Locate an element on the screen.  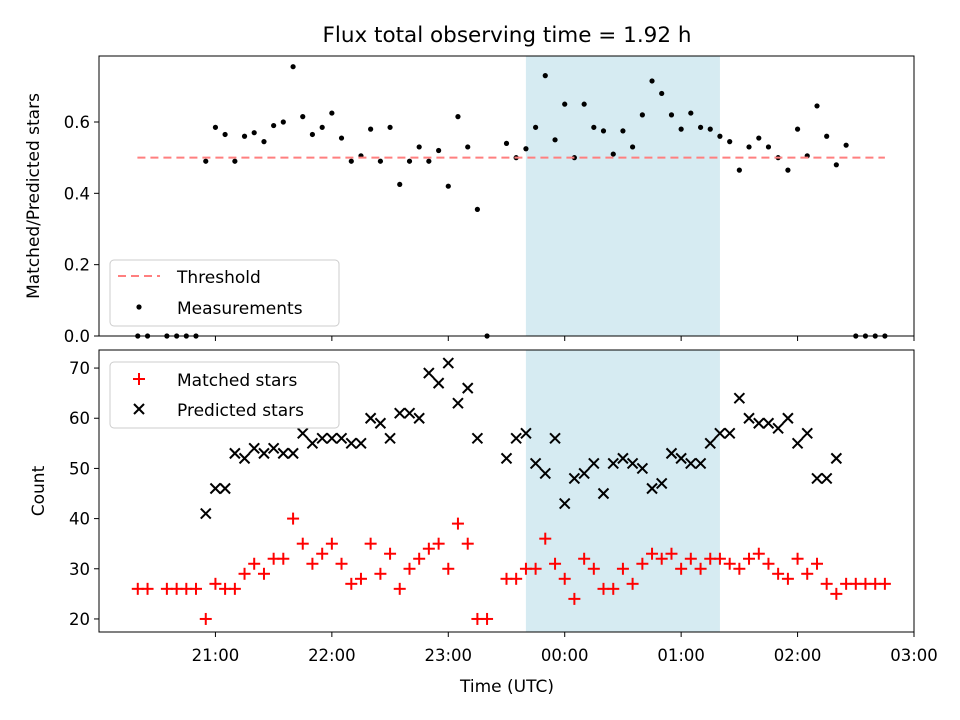
matched-legend-swatch is located at coordinates (139, 379).